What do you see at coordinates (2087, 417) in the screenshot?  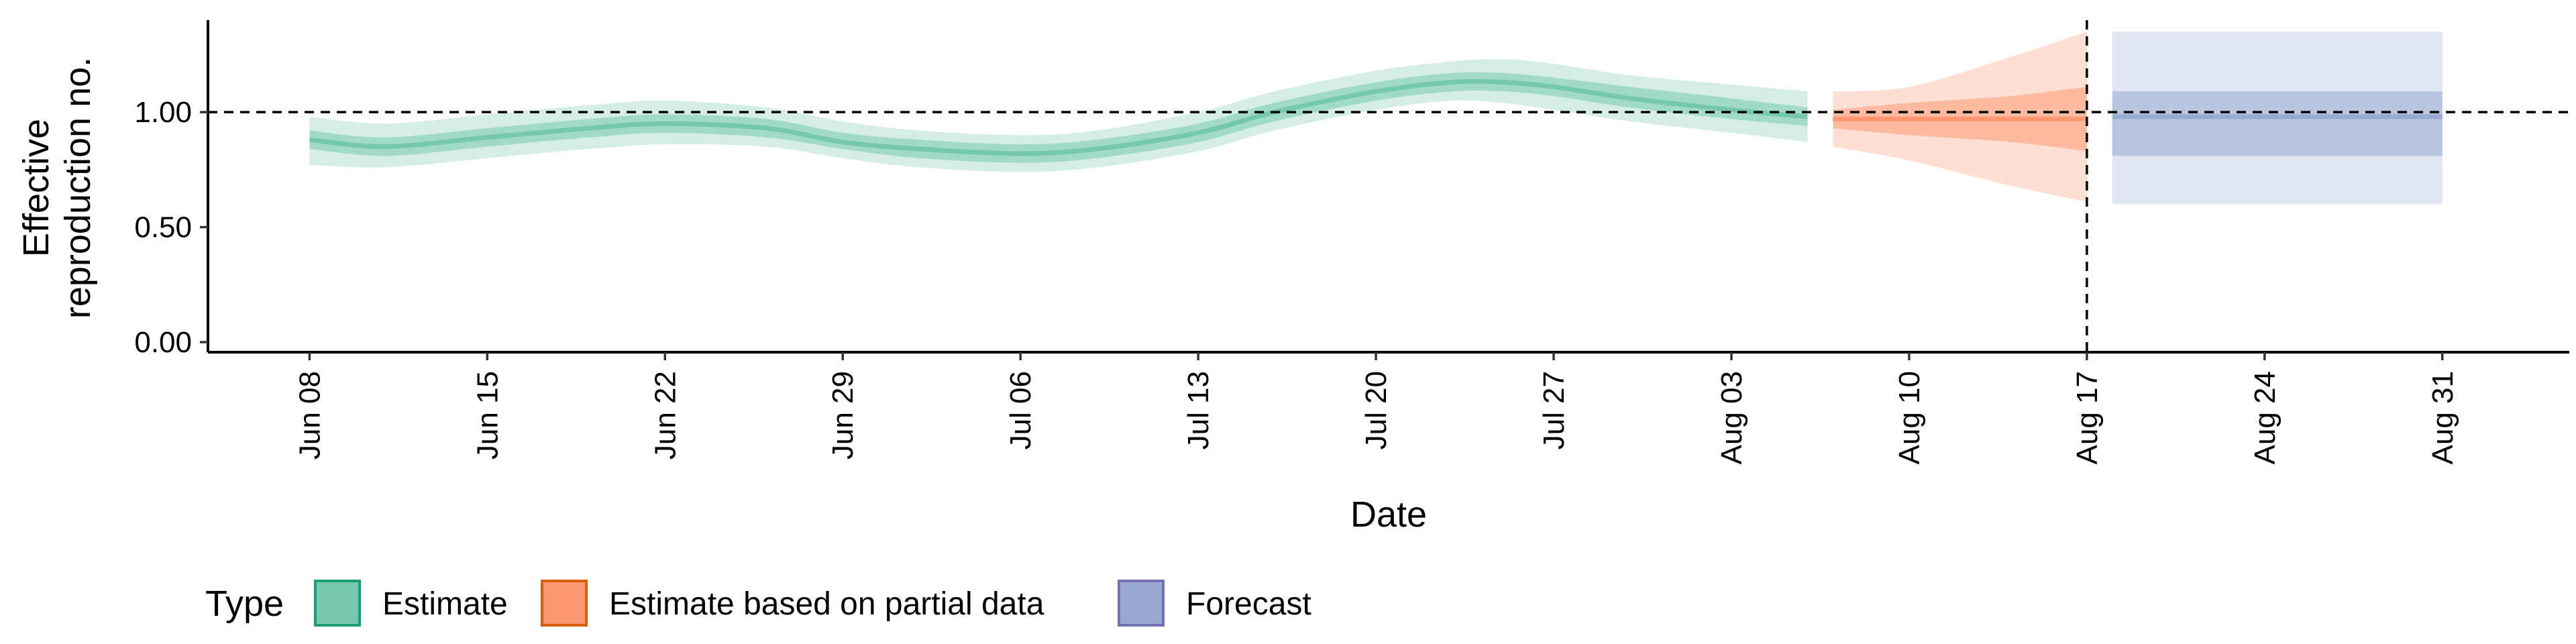 I see `x-tick-label: Aug 17` at bounding box center [2087, 417].